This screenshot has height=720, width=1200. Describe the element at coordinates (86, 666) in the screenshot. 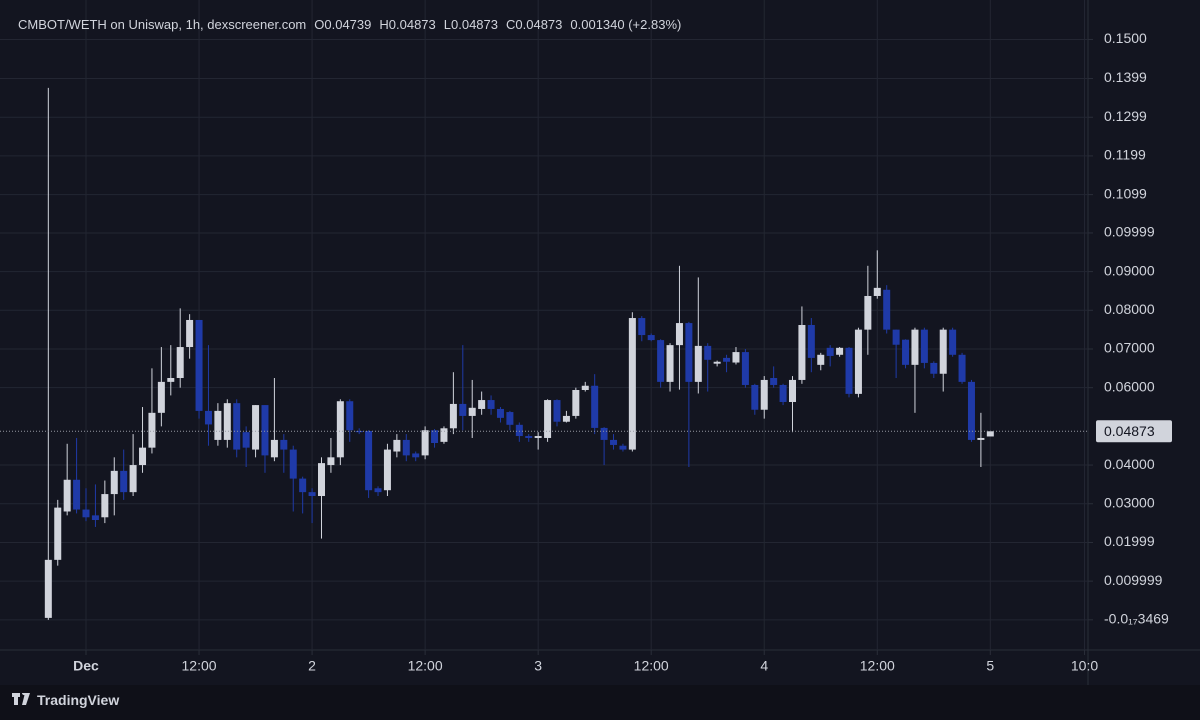

I see `x-tick-label: Dec` at that location.